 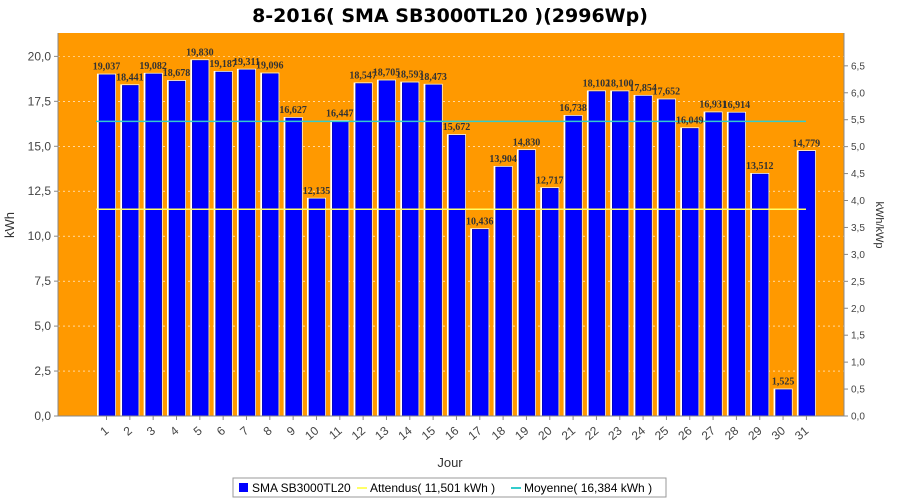 I want to click on x-tick-label: 5, so click(x=198, y=430).